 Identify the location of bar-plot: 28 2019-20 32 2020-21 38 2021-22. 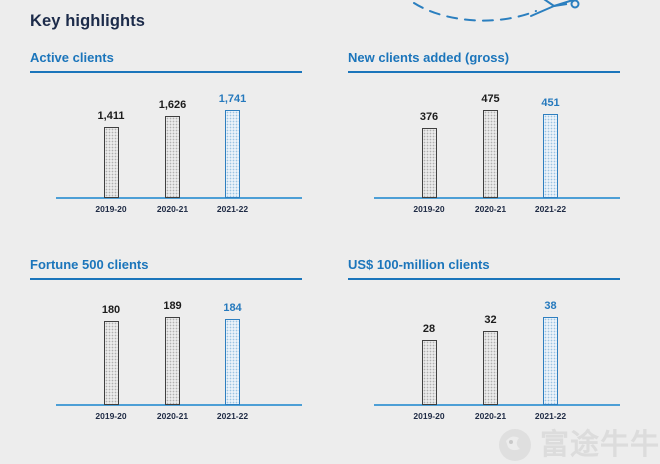
(484, 350).